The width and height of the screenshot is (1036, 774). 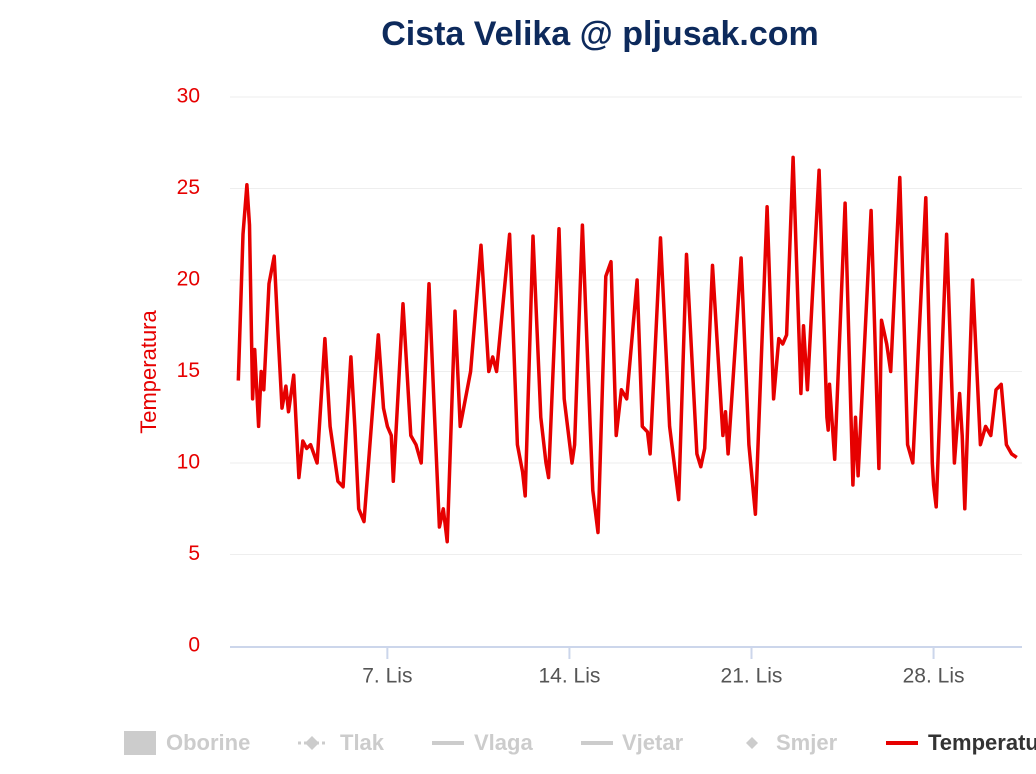 I want to click on y-tick-label: 0, so click(x=194, y=645).